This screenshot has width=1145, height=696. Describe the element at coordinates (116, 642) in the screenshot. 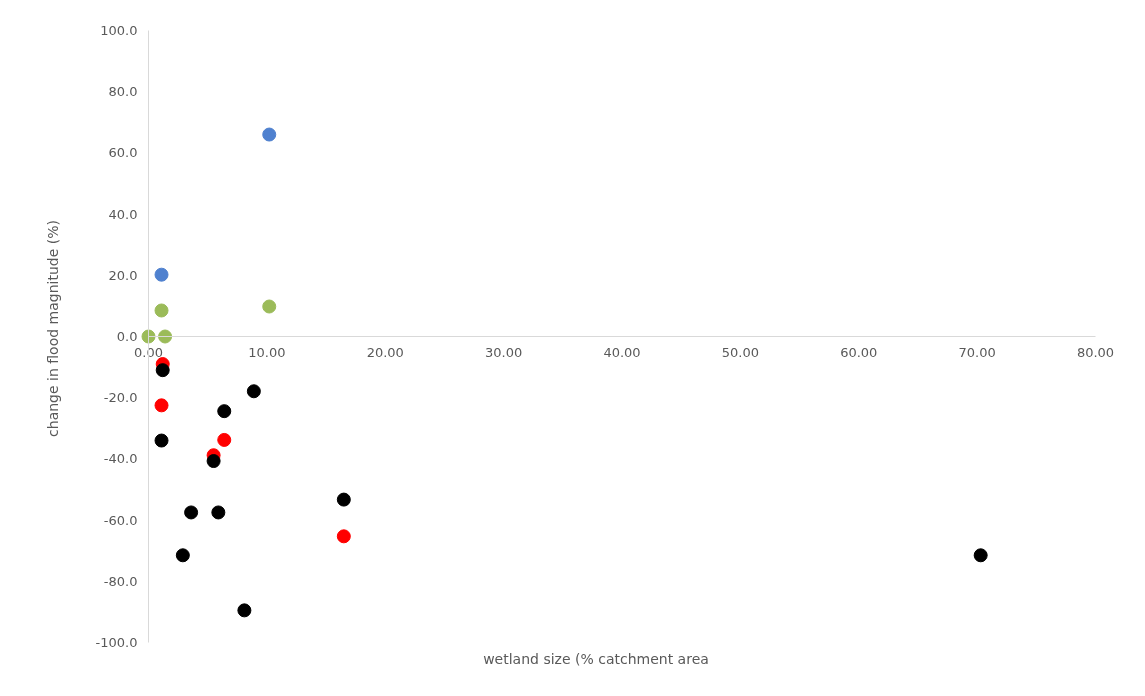

I see `y-tick-label: -100.0` at that location.